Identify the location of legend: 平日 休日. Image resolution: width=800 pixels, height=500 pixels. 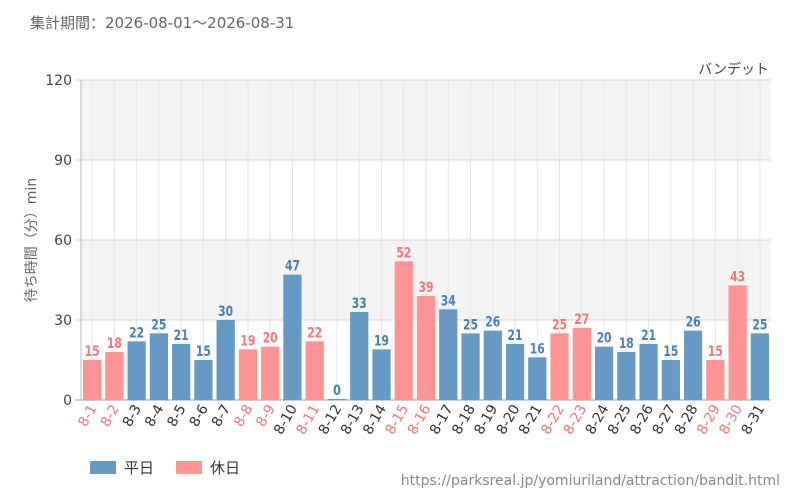
(165, 467).